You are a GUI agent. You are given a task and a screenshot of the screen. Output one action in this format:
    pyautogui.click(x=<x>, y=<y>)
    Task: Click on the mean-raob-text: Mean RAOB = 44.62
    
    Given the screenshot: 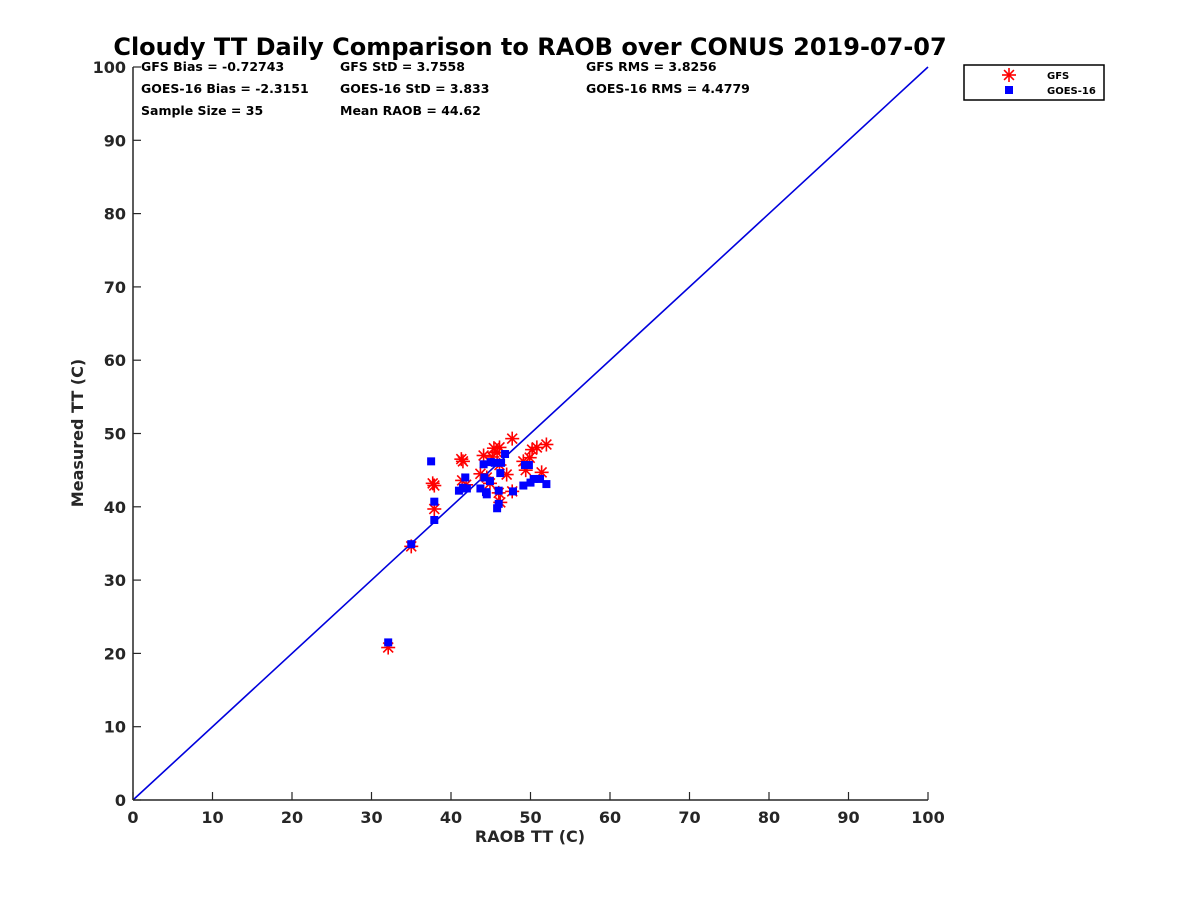 What is the action you would take?
    pyautogui.click(x=410, y=110)
    